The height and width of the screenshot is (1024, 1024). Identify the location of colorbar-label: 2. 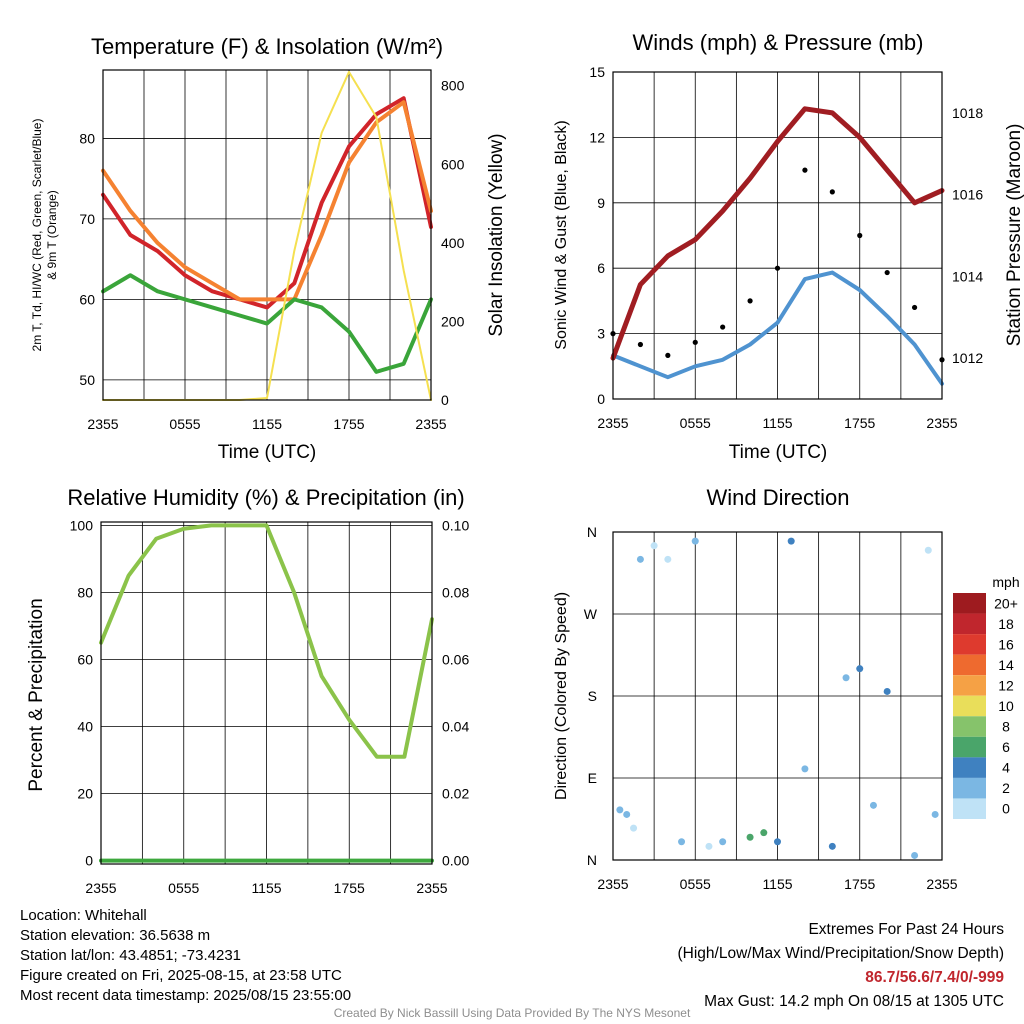
(1006, 788).